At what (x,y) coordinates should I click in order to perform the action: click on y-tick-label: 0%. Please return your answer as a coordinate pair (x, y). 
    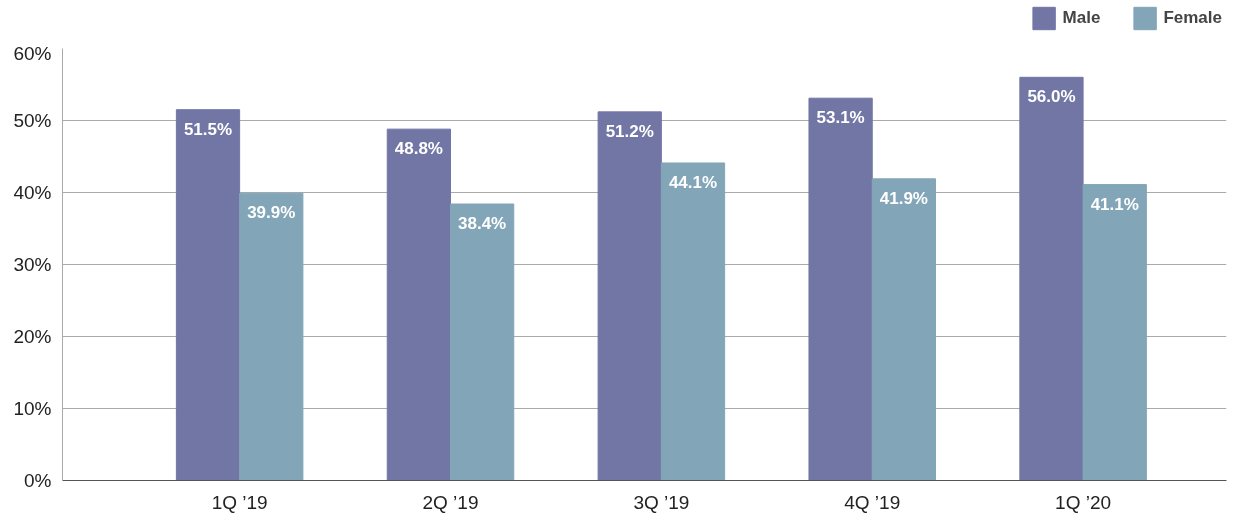
    Looking at the image, I should click on (38, 480).